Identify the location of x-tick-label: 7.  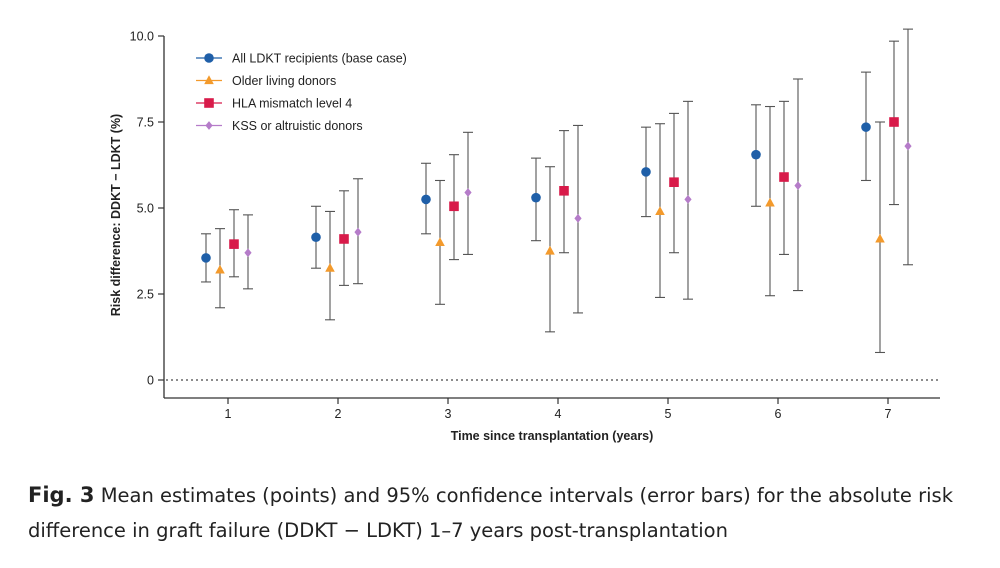
(888, 414).